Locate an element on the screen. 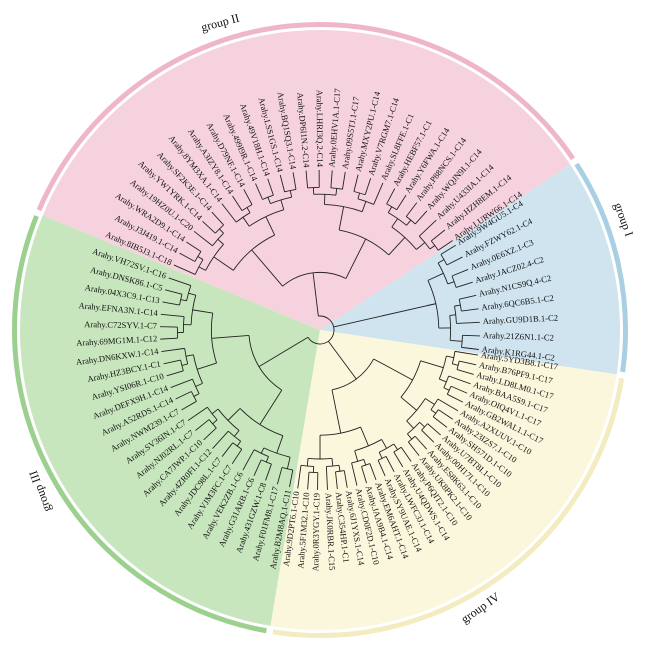  group-label-1: group I is located at coordinates (623, 220).